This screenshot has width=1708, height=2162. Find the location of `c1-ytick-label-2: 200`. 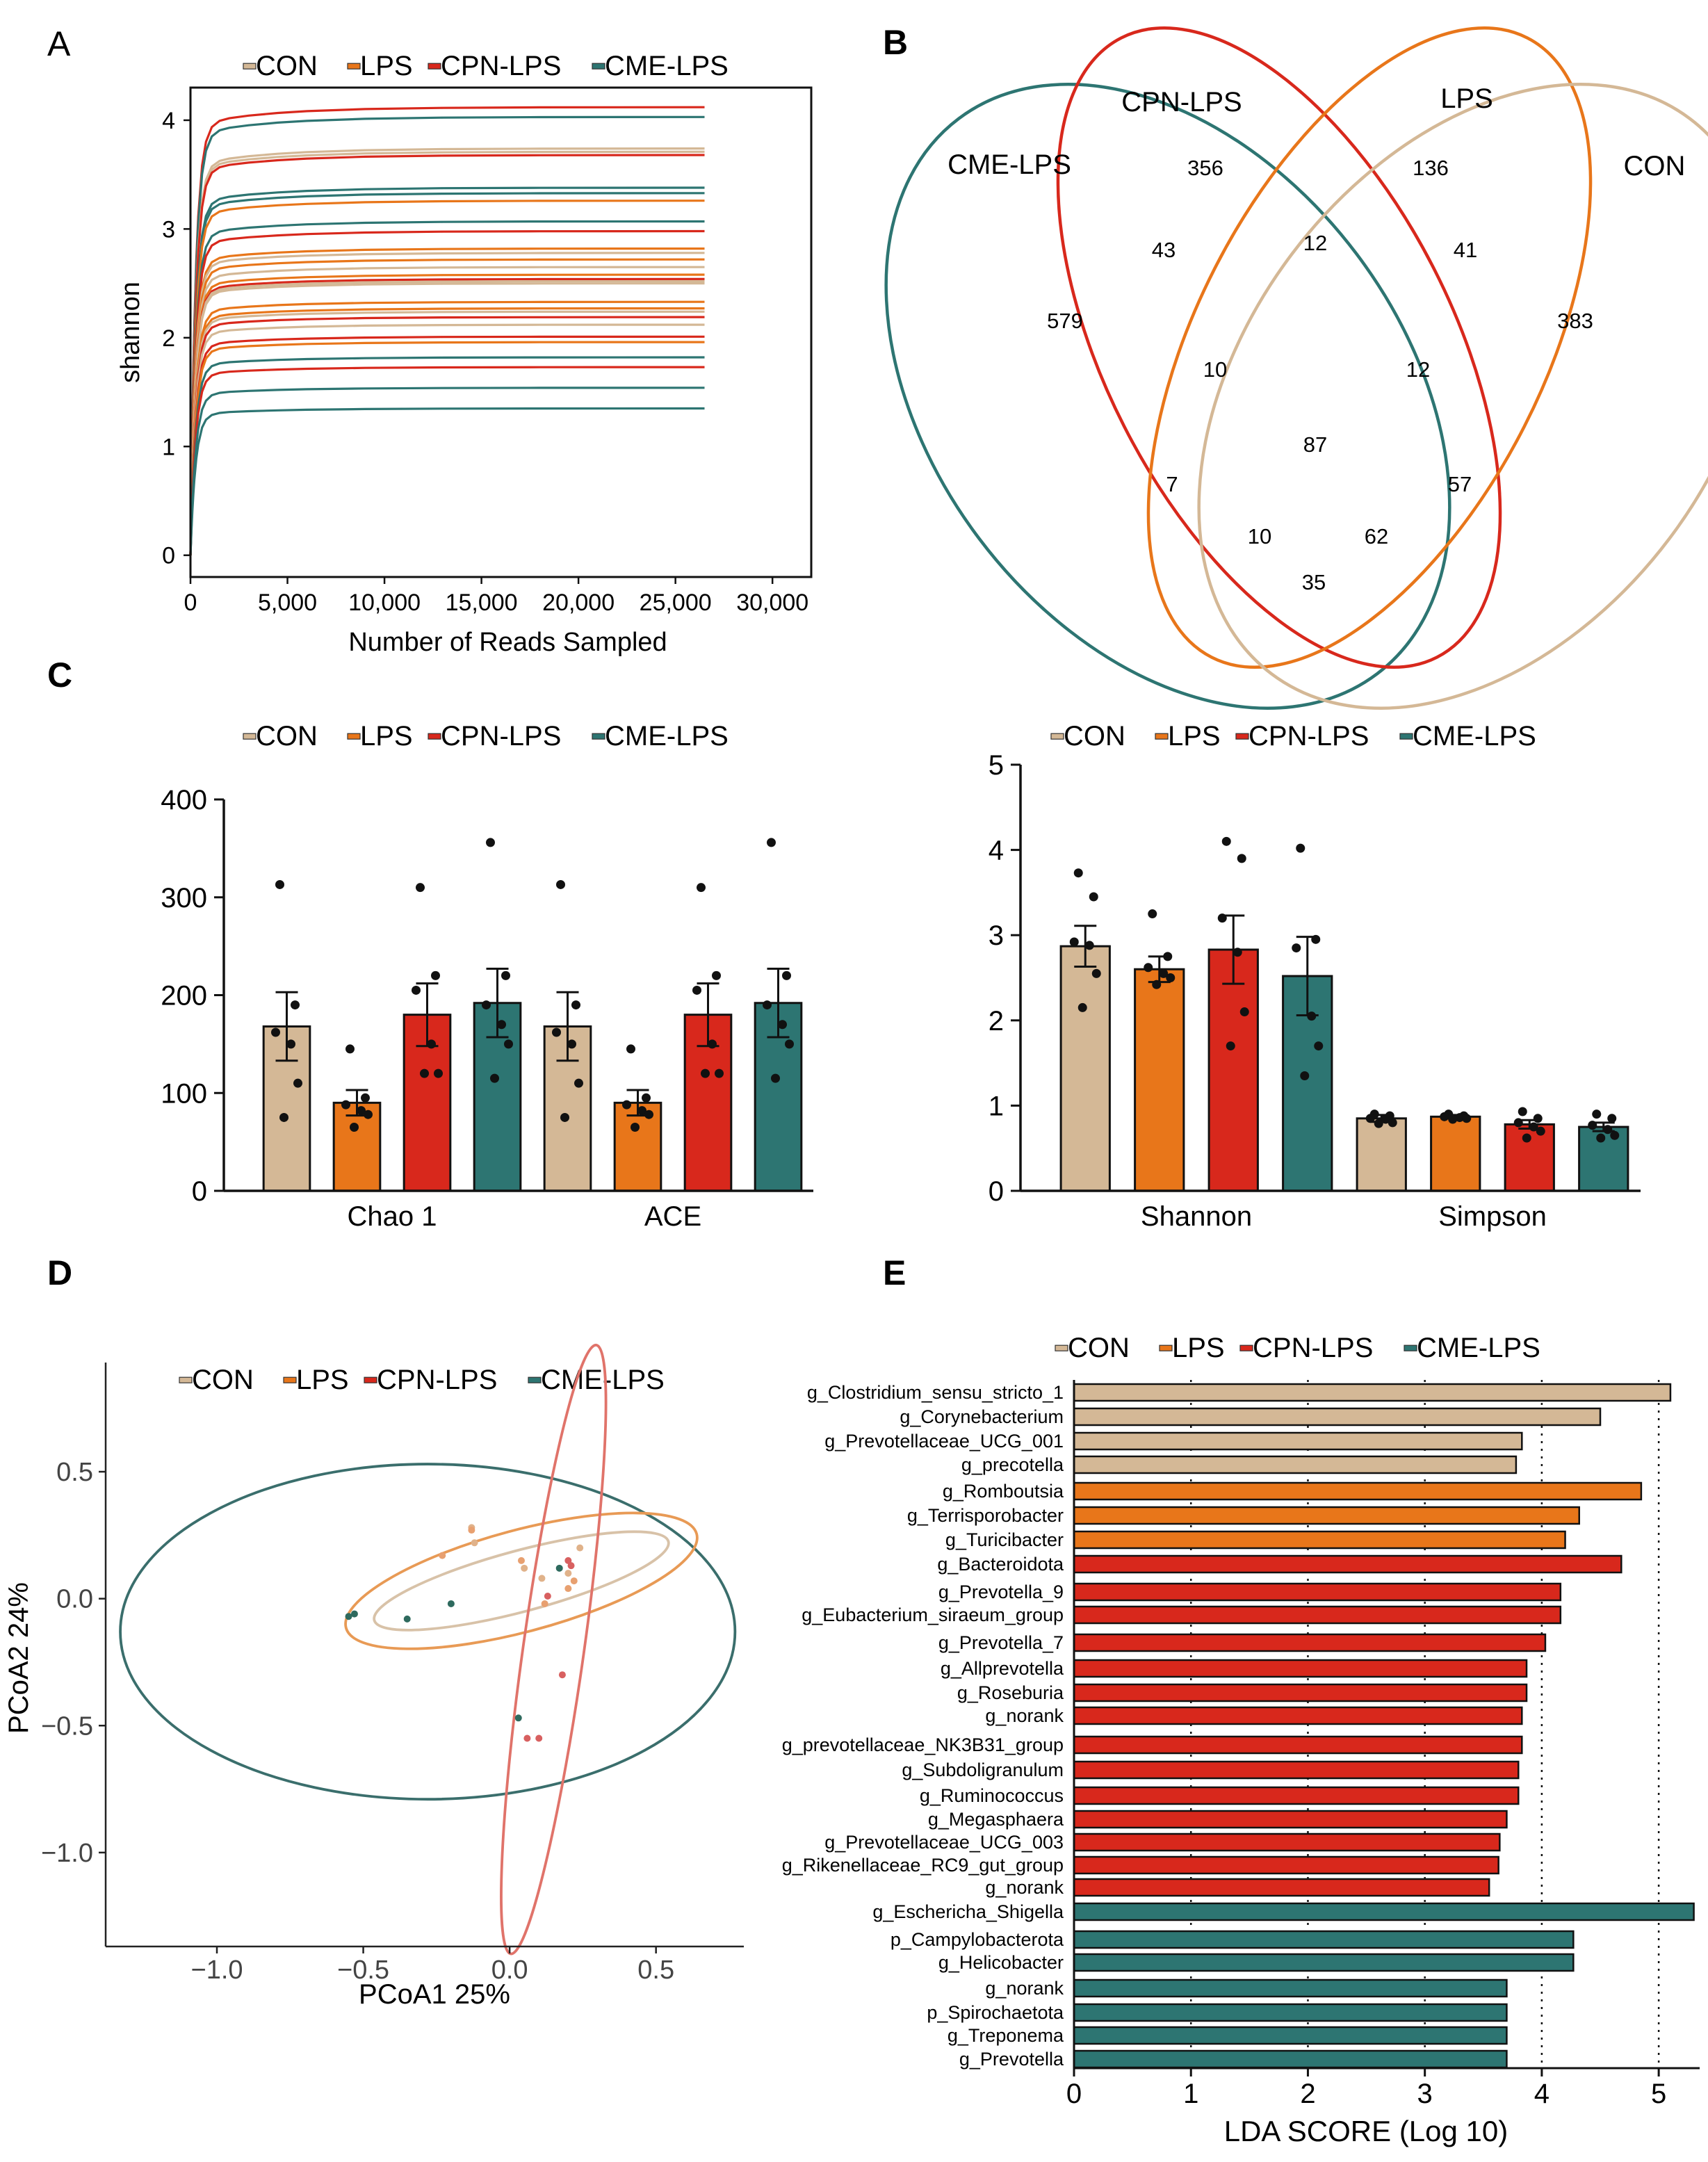

c1-ytick-label-2: 200 is located at coordinates (184, 996).